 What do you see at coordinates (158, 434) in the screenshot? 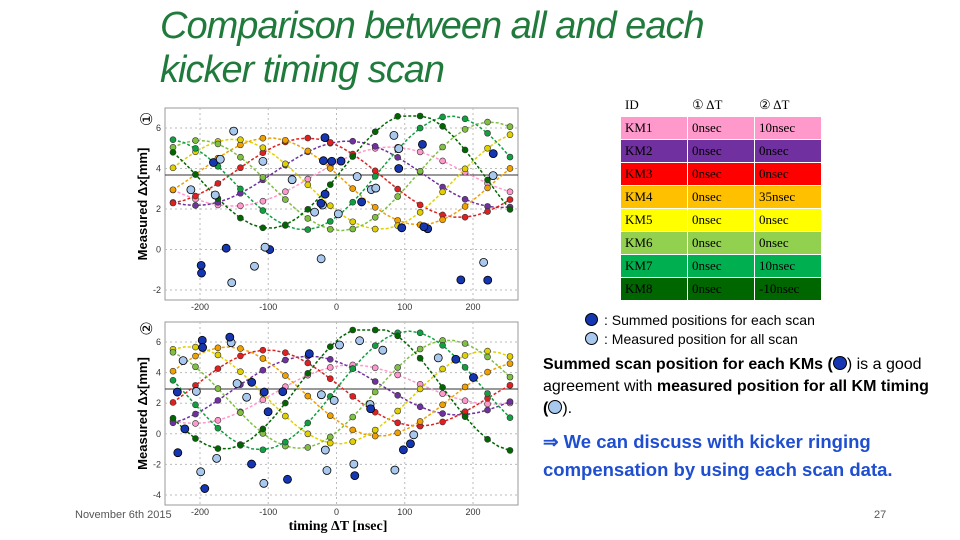
I see `y-tick-label: 0` at bounding box center [158, 434].